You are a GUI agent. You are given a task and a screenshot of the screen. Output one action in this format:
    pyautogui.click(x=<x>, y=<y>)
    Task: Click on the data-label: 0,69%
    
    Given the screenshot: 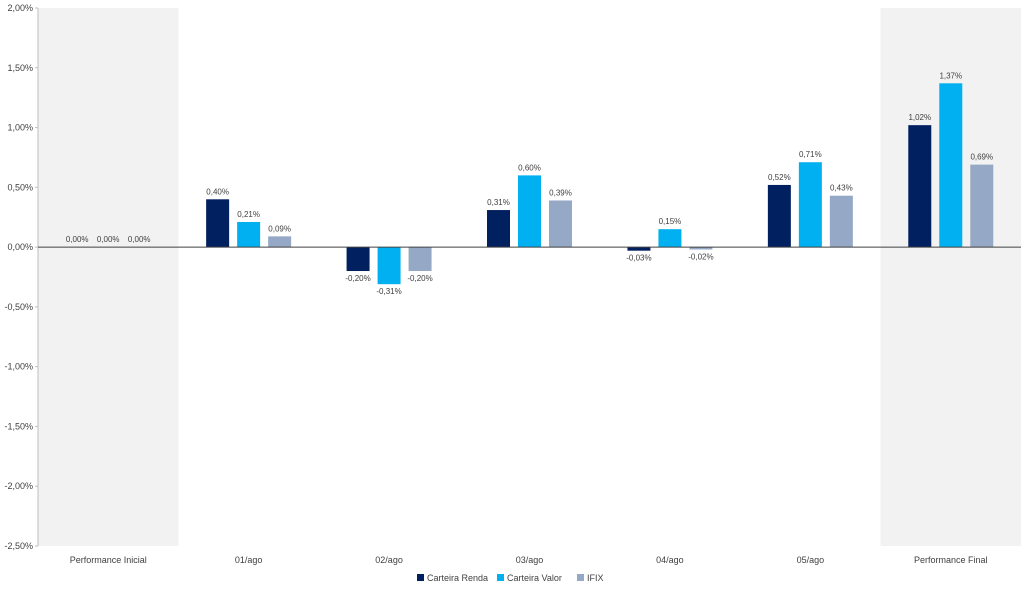 What is the action you would take?
    pyautogui.click(x=981, y=157)
    